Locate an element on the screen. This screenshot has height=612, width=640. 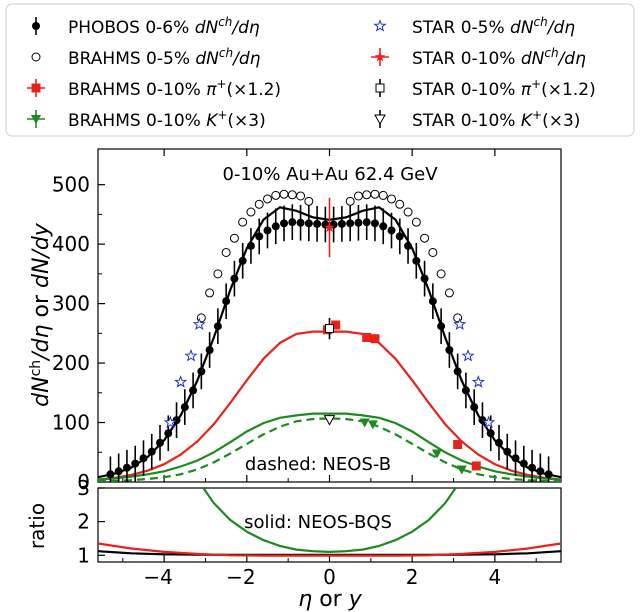
legend-marker-star_nch5 is located at coordinates (380, 25).